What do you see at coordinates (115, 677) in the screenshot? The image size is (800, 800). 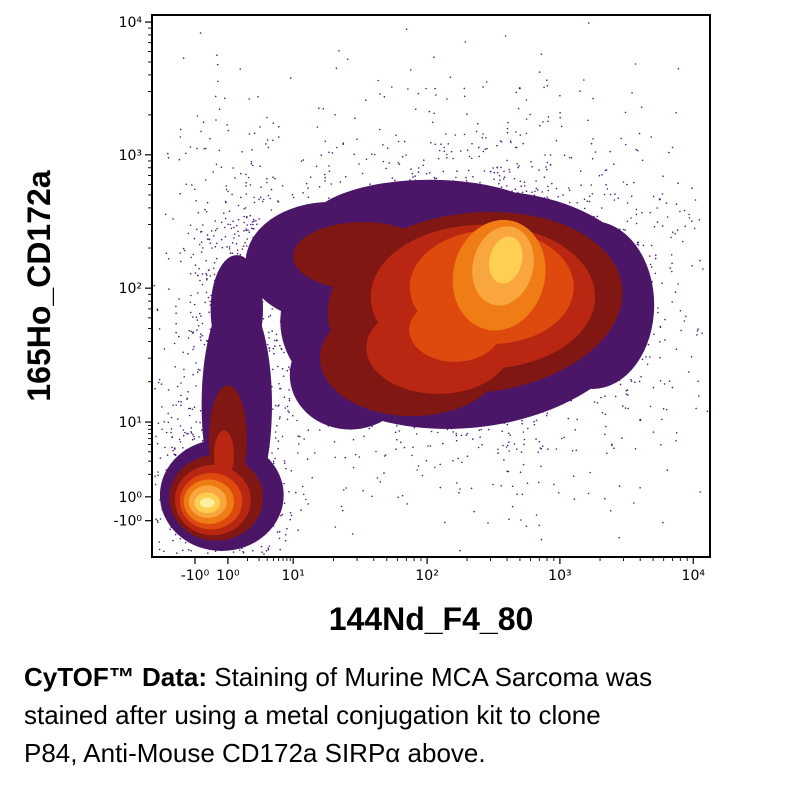 I see `caption-bold: CyTOF™ Data:` at bounding box center [115, 677].